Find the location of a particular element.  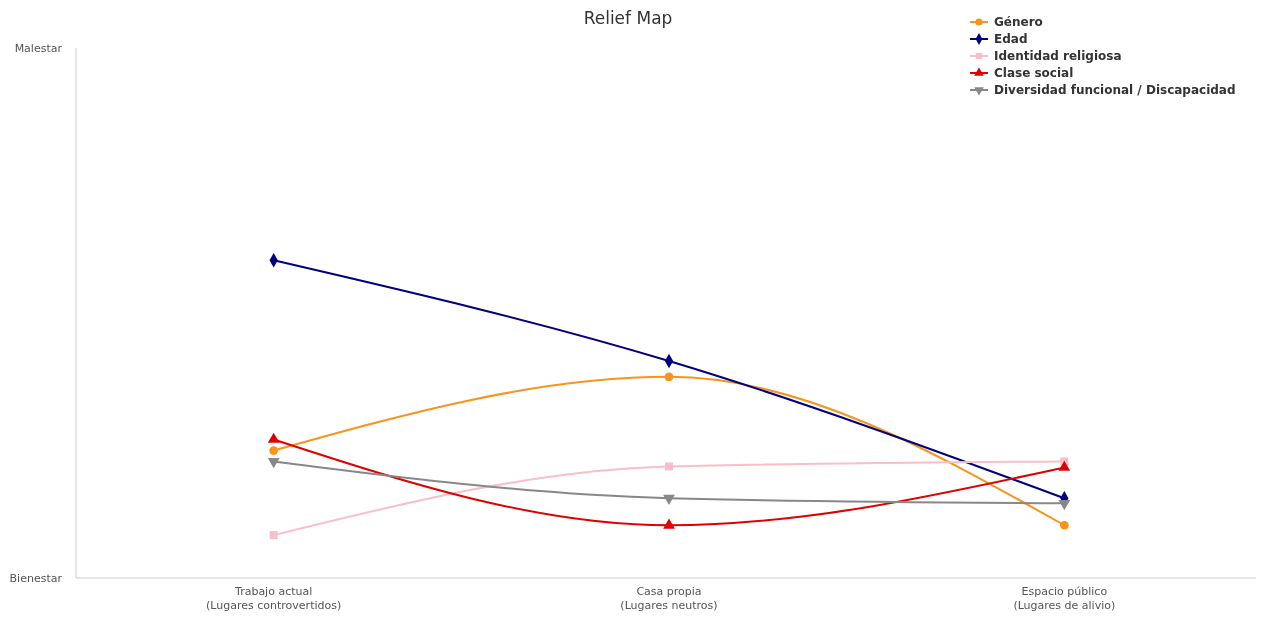

x-tick-label: Trabajo actual (Lugares controvertidos) is located at coordinates (274, 598).